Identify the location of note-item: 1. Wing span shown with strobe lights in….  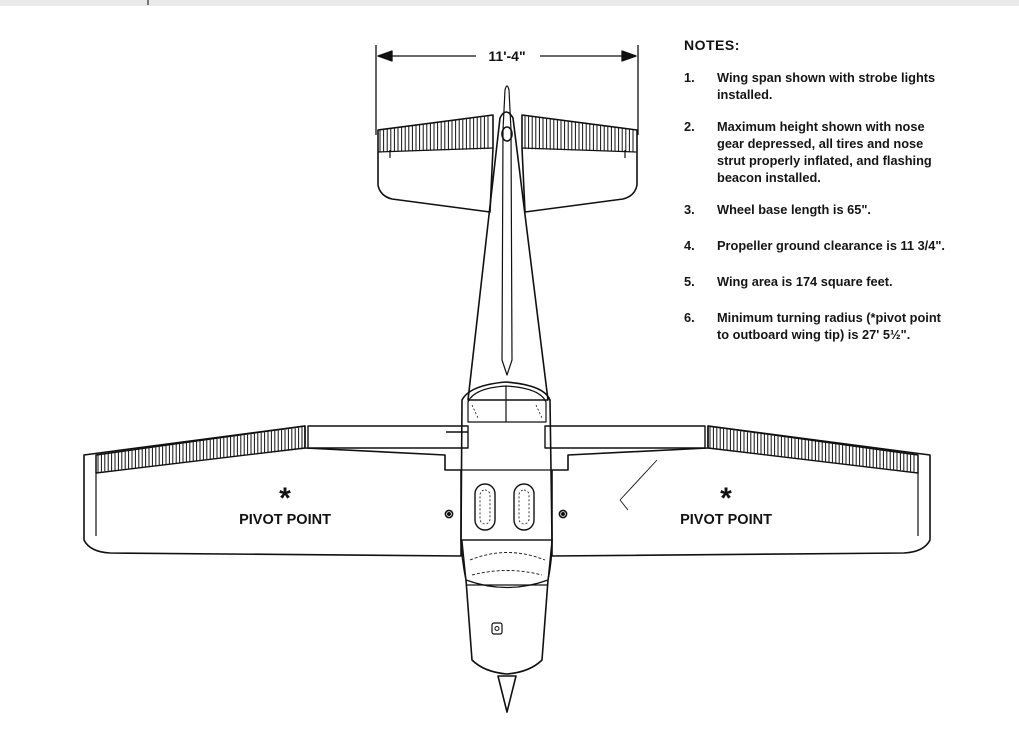
(844, 86).